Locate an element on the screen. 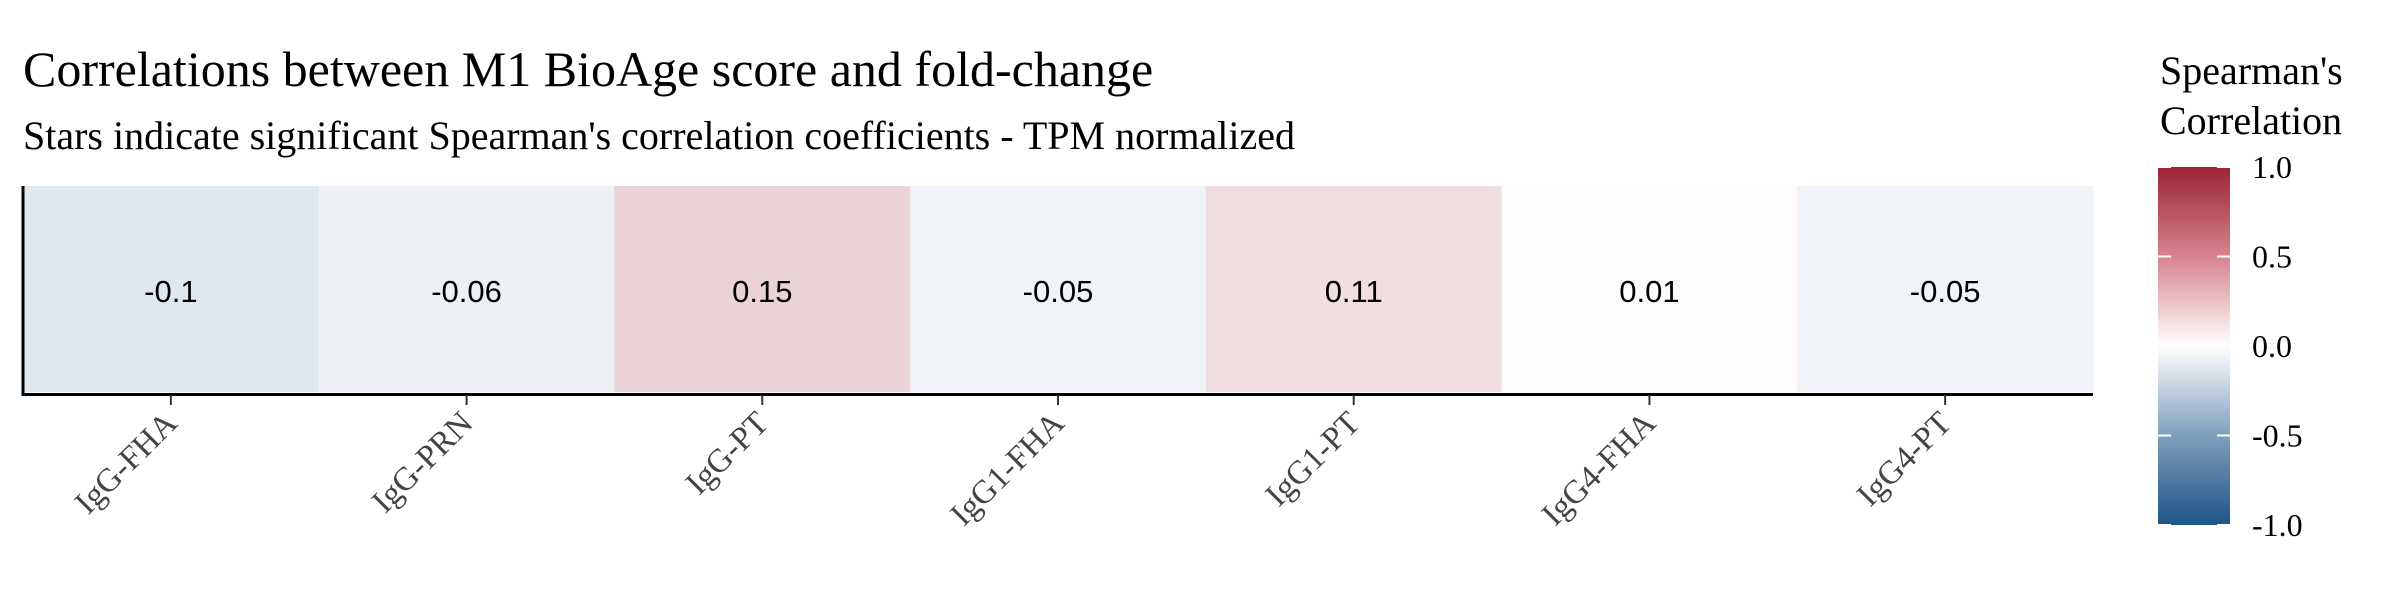  heatmap-cell-igg-fha is located at coordinates (171, 289).